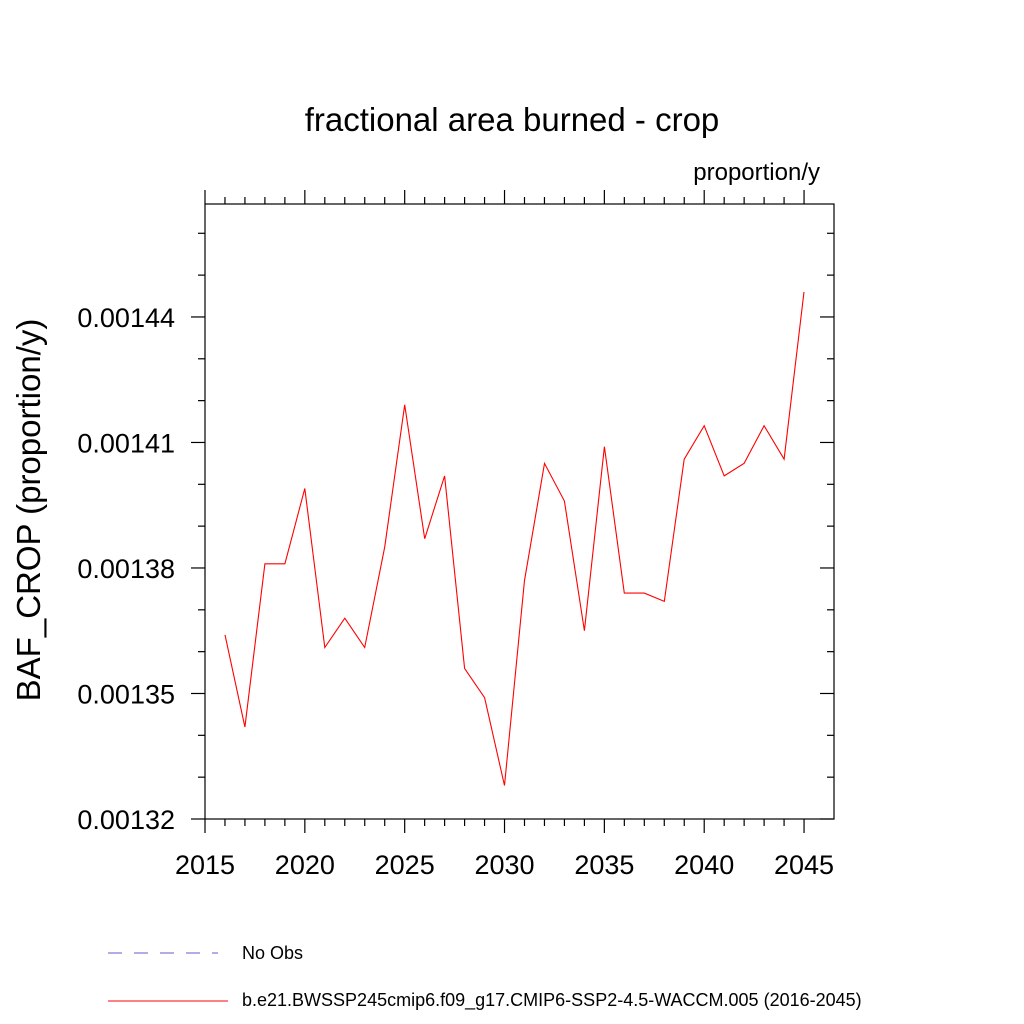  I want to click on x-tick-label: 2030, so click(504, 865).